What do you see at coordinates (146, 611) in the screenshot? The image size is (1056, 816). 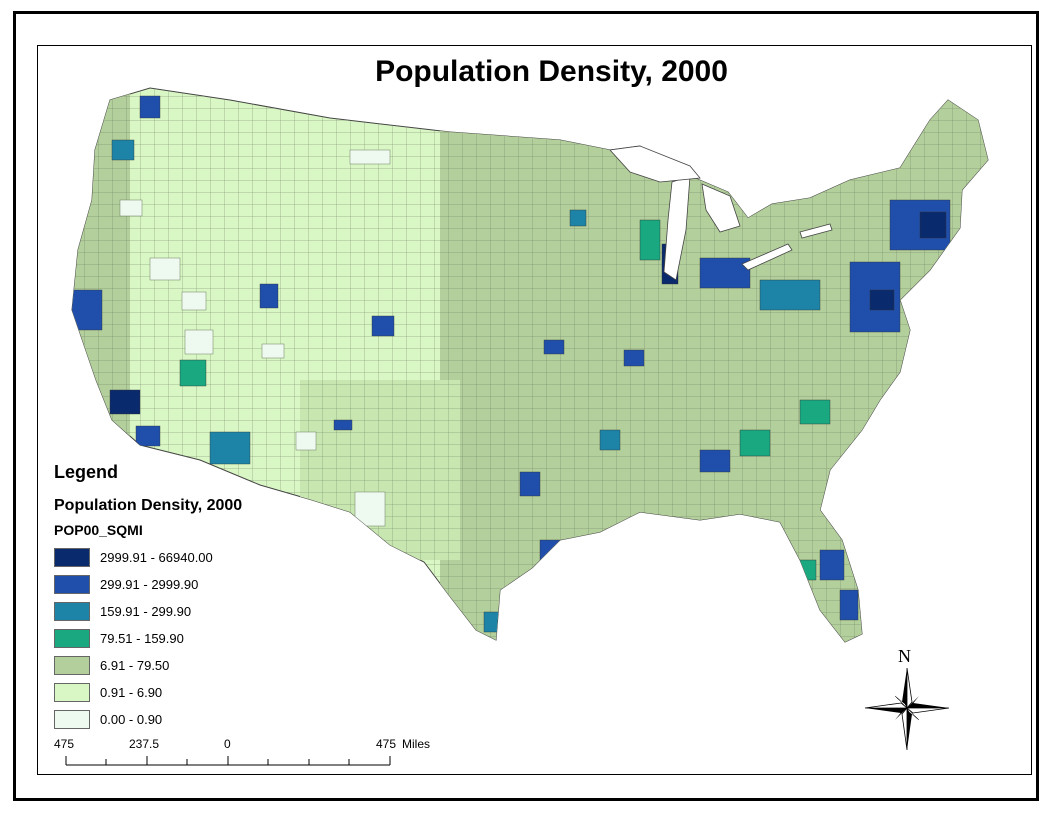 I see `legend-class-label: 159.91 - 299.90` at bounding box center [146, 611].